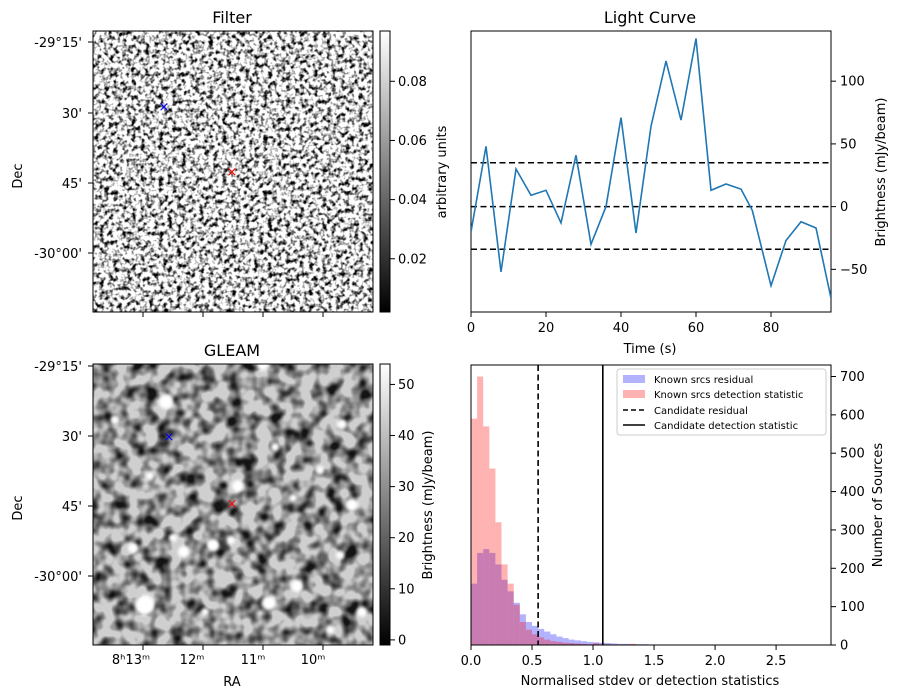 The width and height of the screenshot is (898, 699). I want to click on light-curve-ylabel: Brightness (mJy/beam), so click(881, 172).